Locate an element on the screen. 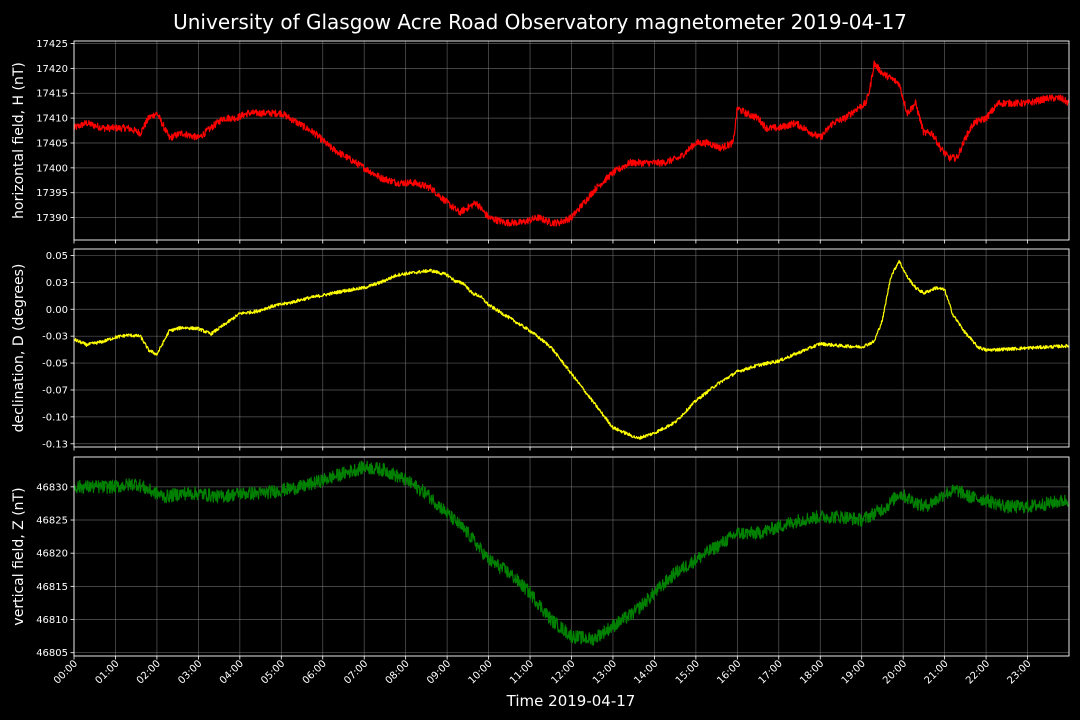 This screenshot has width=1080, height=720. x-tick-label: 10:00 is located at coordinates (481, 672).